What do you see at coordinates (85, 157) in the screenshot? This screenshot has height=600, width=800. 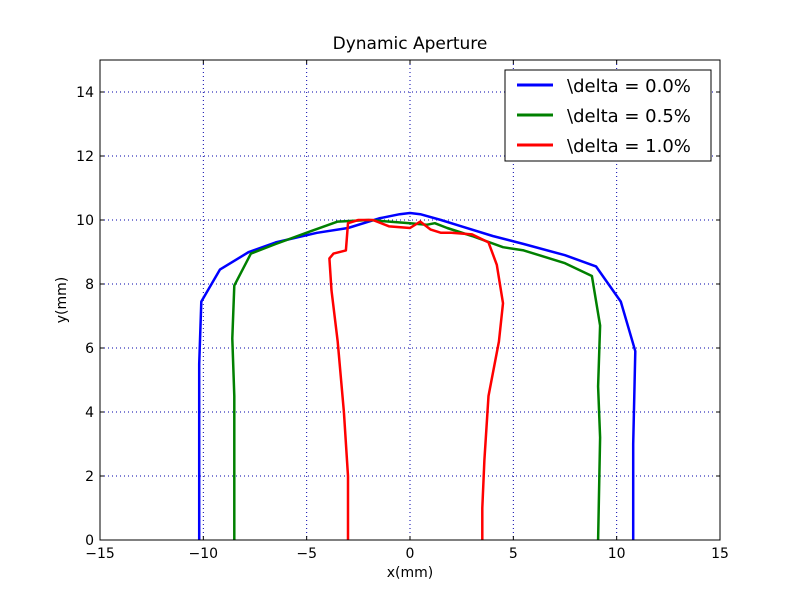 I see `y-tick-label: 12` at bounding box center [85, 157].